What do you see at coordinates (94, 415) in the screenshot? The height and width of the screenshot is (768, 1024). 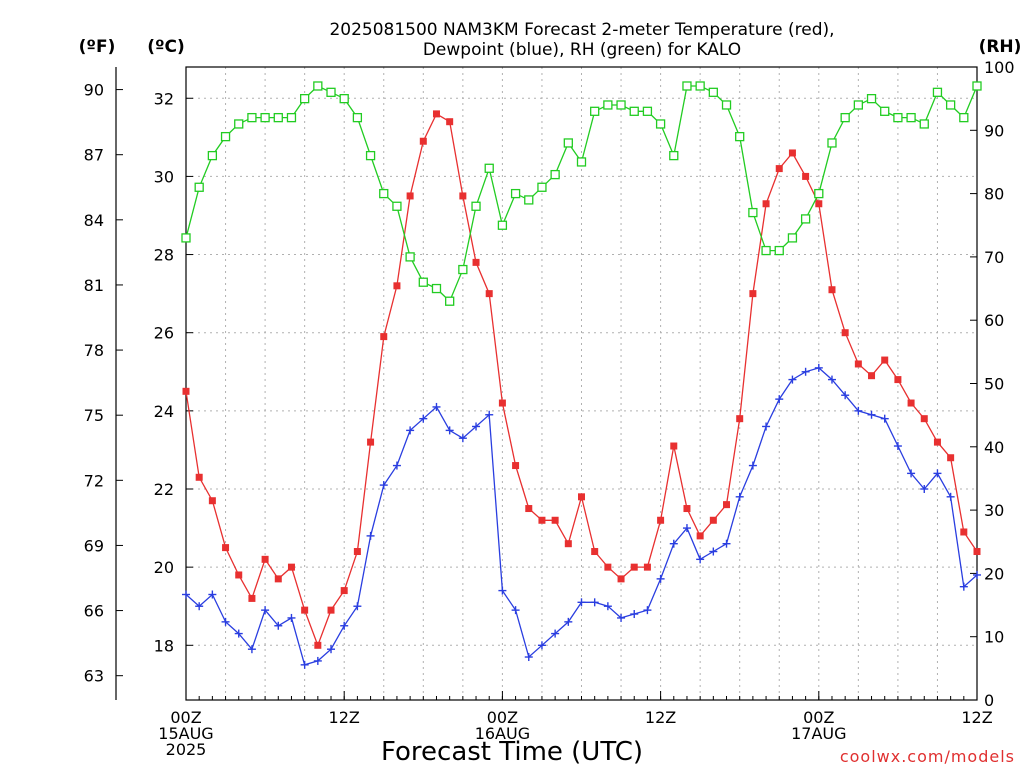 I see `fahrenheit-tick-label: 75` at bounding box center [94, 415].